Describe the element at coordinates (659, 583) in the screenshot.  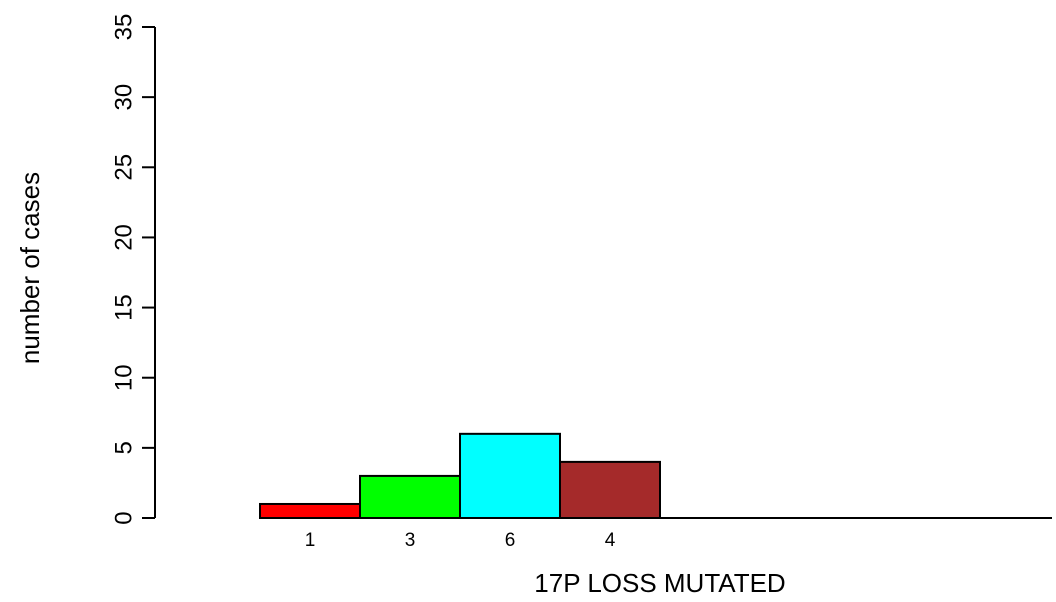
I see `x-axis-title: 17P LOSS MUTATED` at that location.